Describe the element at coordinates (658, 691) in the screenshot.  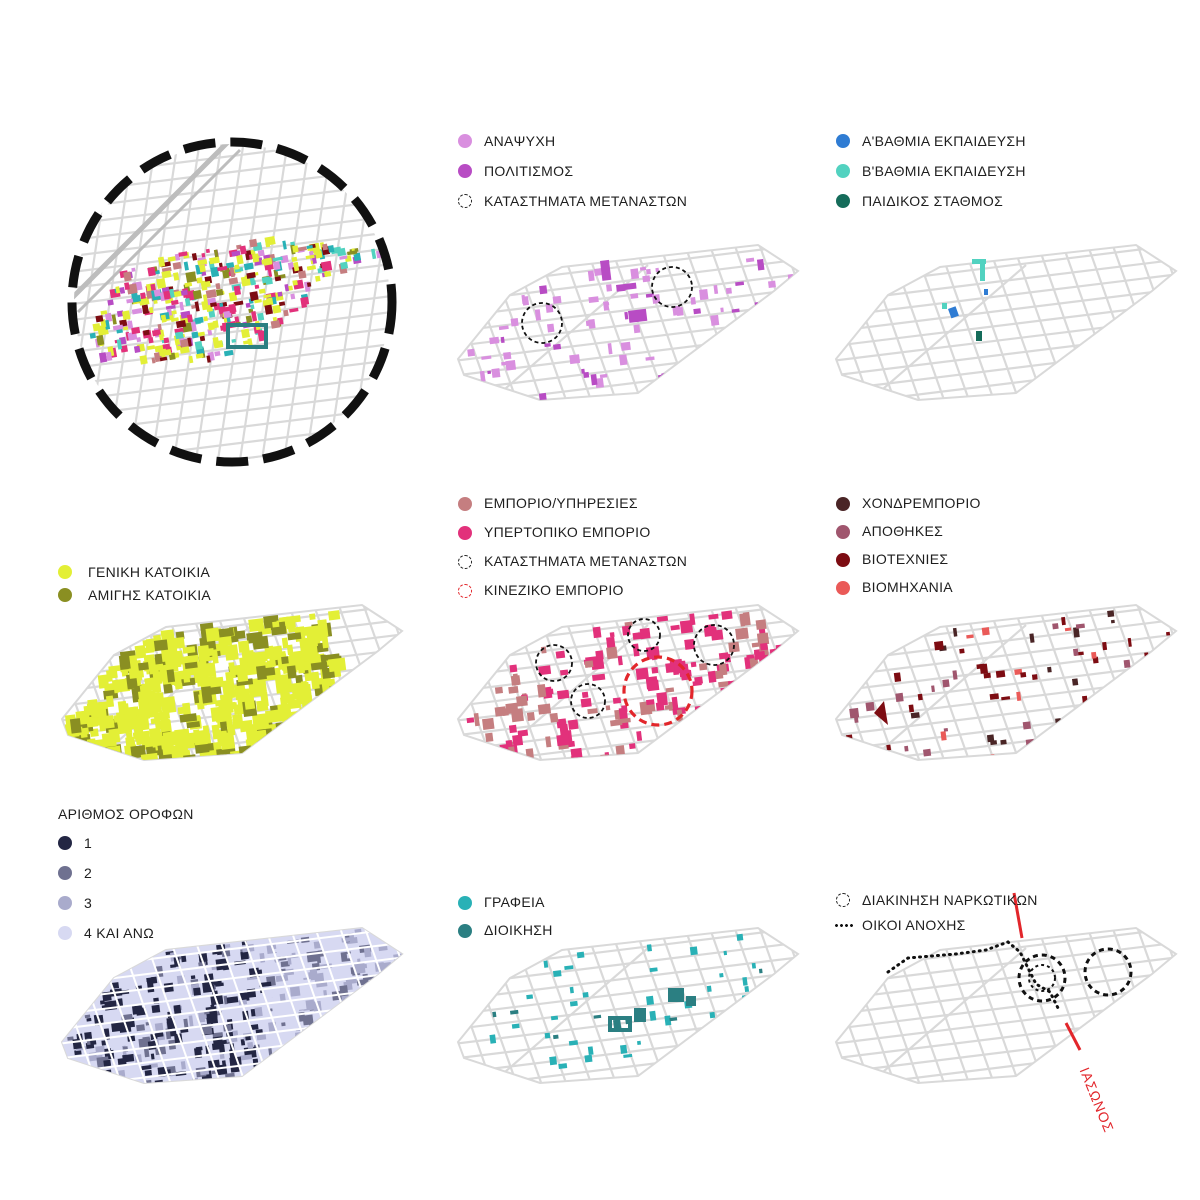
I see `chinese-commerce-ring` at that location.